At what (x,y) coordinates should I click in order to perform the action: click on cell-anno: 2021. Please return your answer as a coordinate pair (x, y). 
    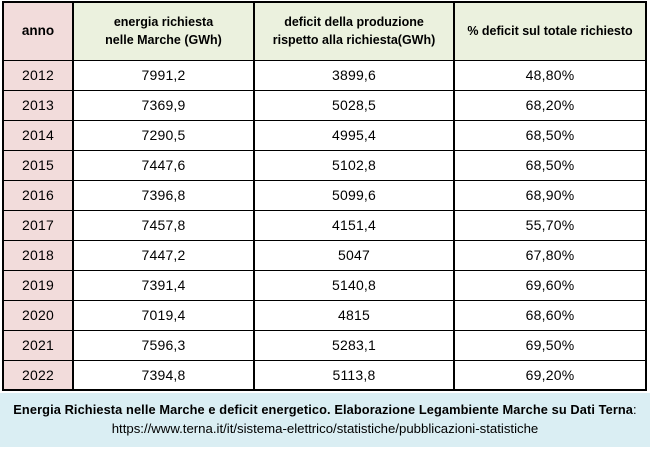
    Looking at the image, I should click on (38, 345).